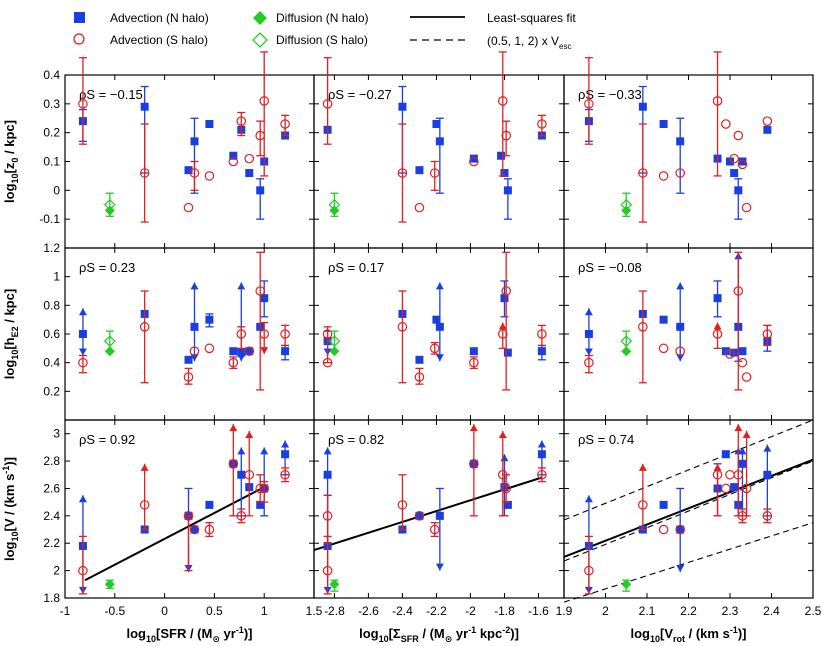 Image resolution: width=830 pixels, height=646 pixels. Describe the element at coordinates (439, 150) in the screenshot. I see `panel-r0-c1: ρS = −0.27` at that location.